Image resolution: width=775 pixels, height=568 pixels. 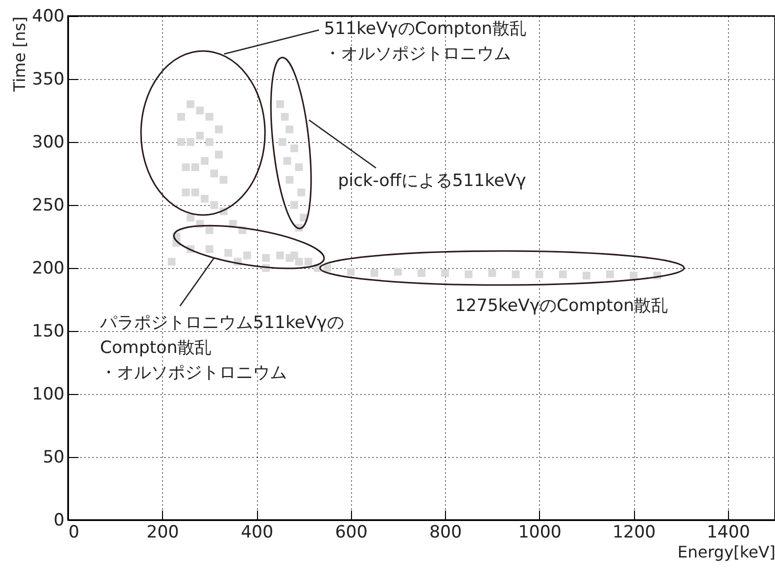 What do you see at coordinates (445, 532) in the screenshot?
I see `x-tick-label: 800` at bounding box center [445, 532].